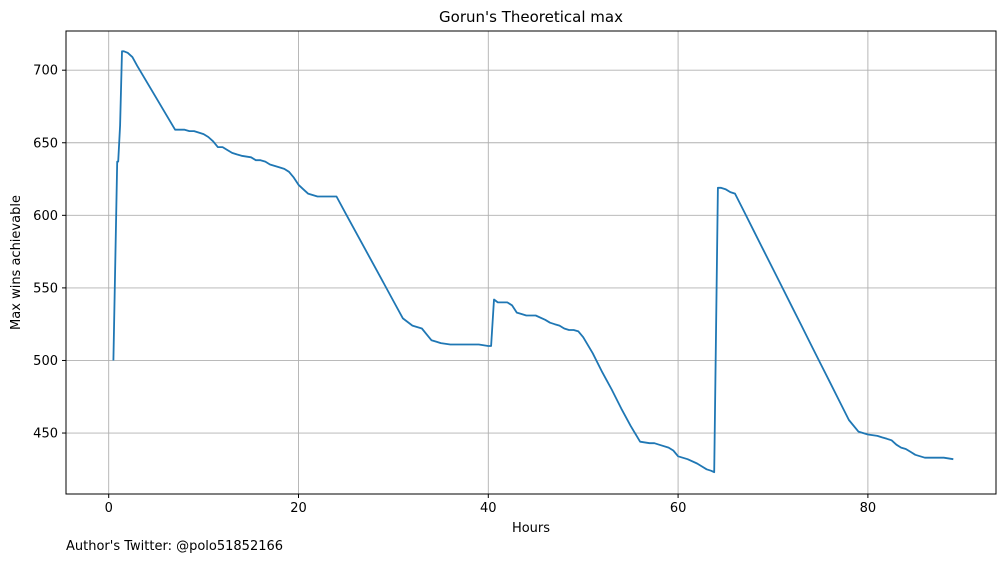 This screenshot has width=1005, height=562. Describe the element at coordinates (16, 262) in the screenshot. I see `y-axis-label: Max wins achievable` at that location.